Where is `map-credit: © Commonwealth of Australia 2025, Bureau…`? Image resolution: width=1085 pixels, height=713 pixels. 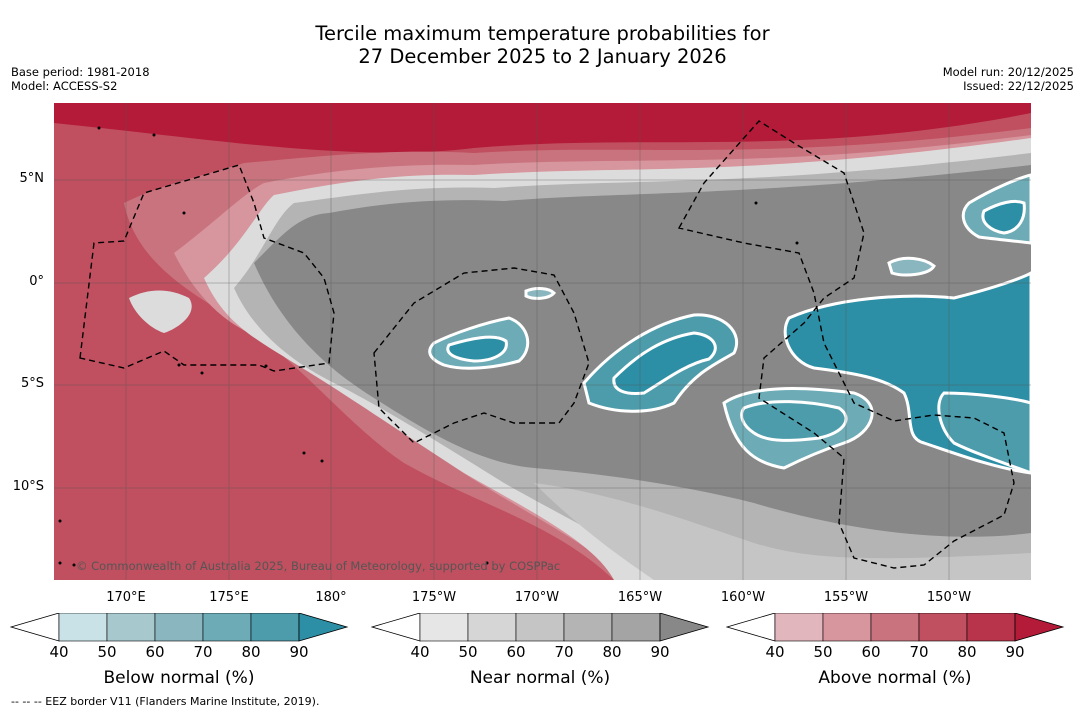
map-credit: © Commonwealth of Australia 2025, Bureau… is located at coordinates (318, 566).